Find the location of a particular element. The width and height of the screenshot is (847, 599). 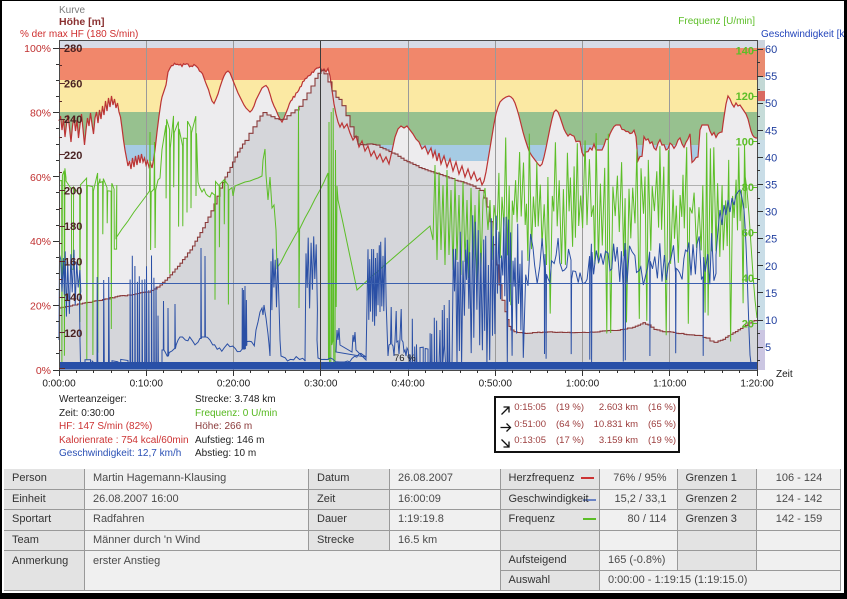

svg-text: 40% is located at coordinates (40, 242).